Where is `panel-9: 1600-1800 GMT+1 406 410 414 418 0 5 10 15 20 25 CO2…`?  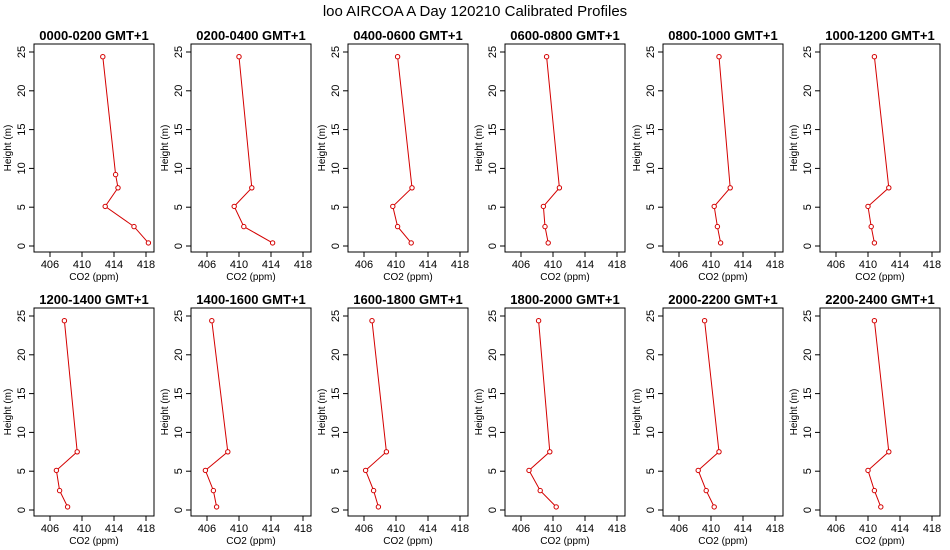 panel-9: 1600-1800 GMT+1 406 410 414 418 0 5 10 15 20 25 CO2… is located at coordinates (393, 419).